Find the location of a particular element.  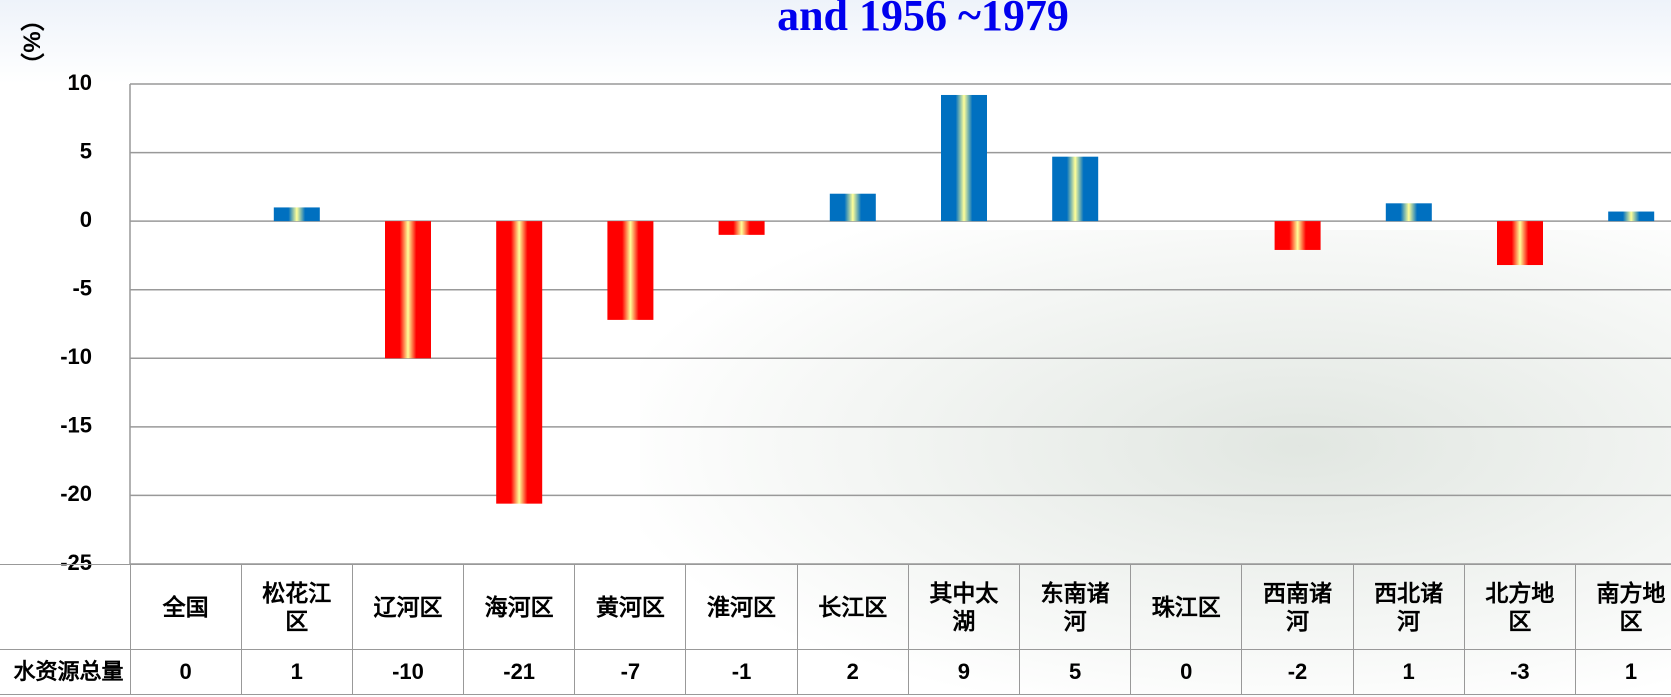

category-cell: 珠江区 is located at coordinates (1186, 607).